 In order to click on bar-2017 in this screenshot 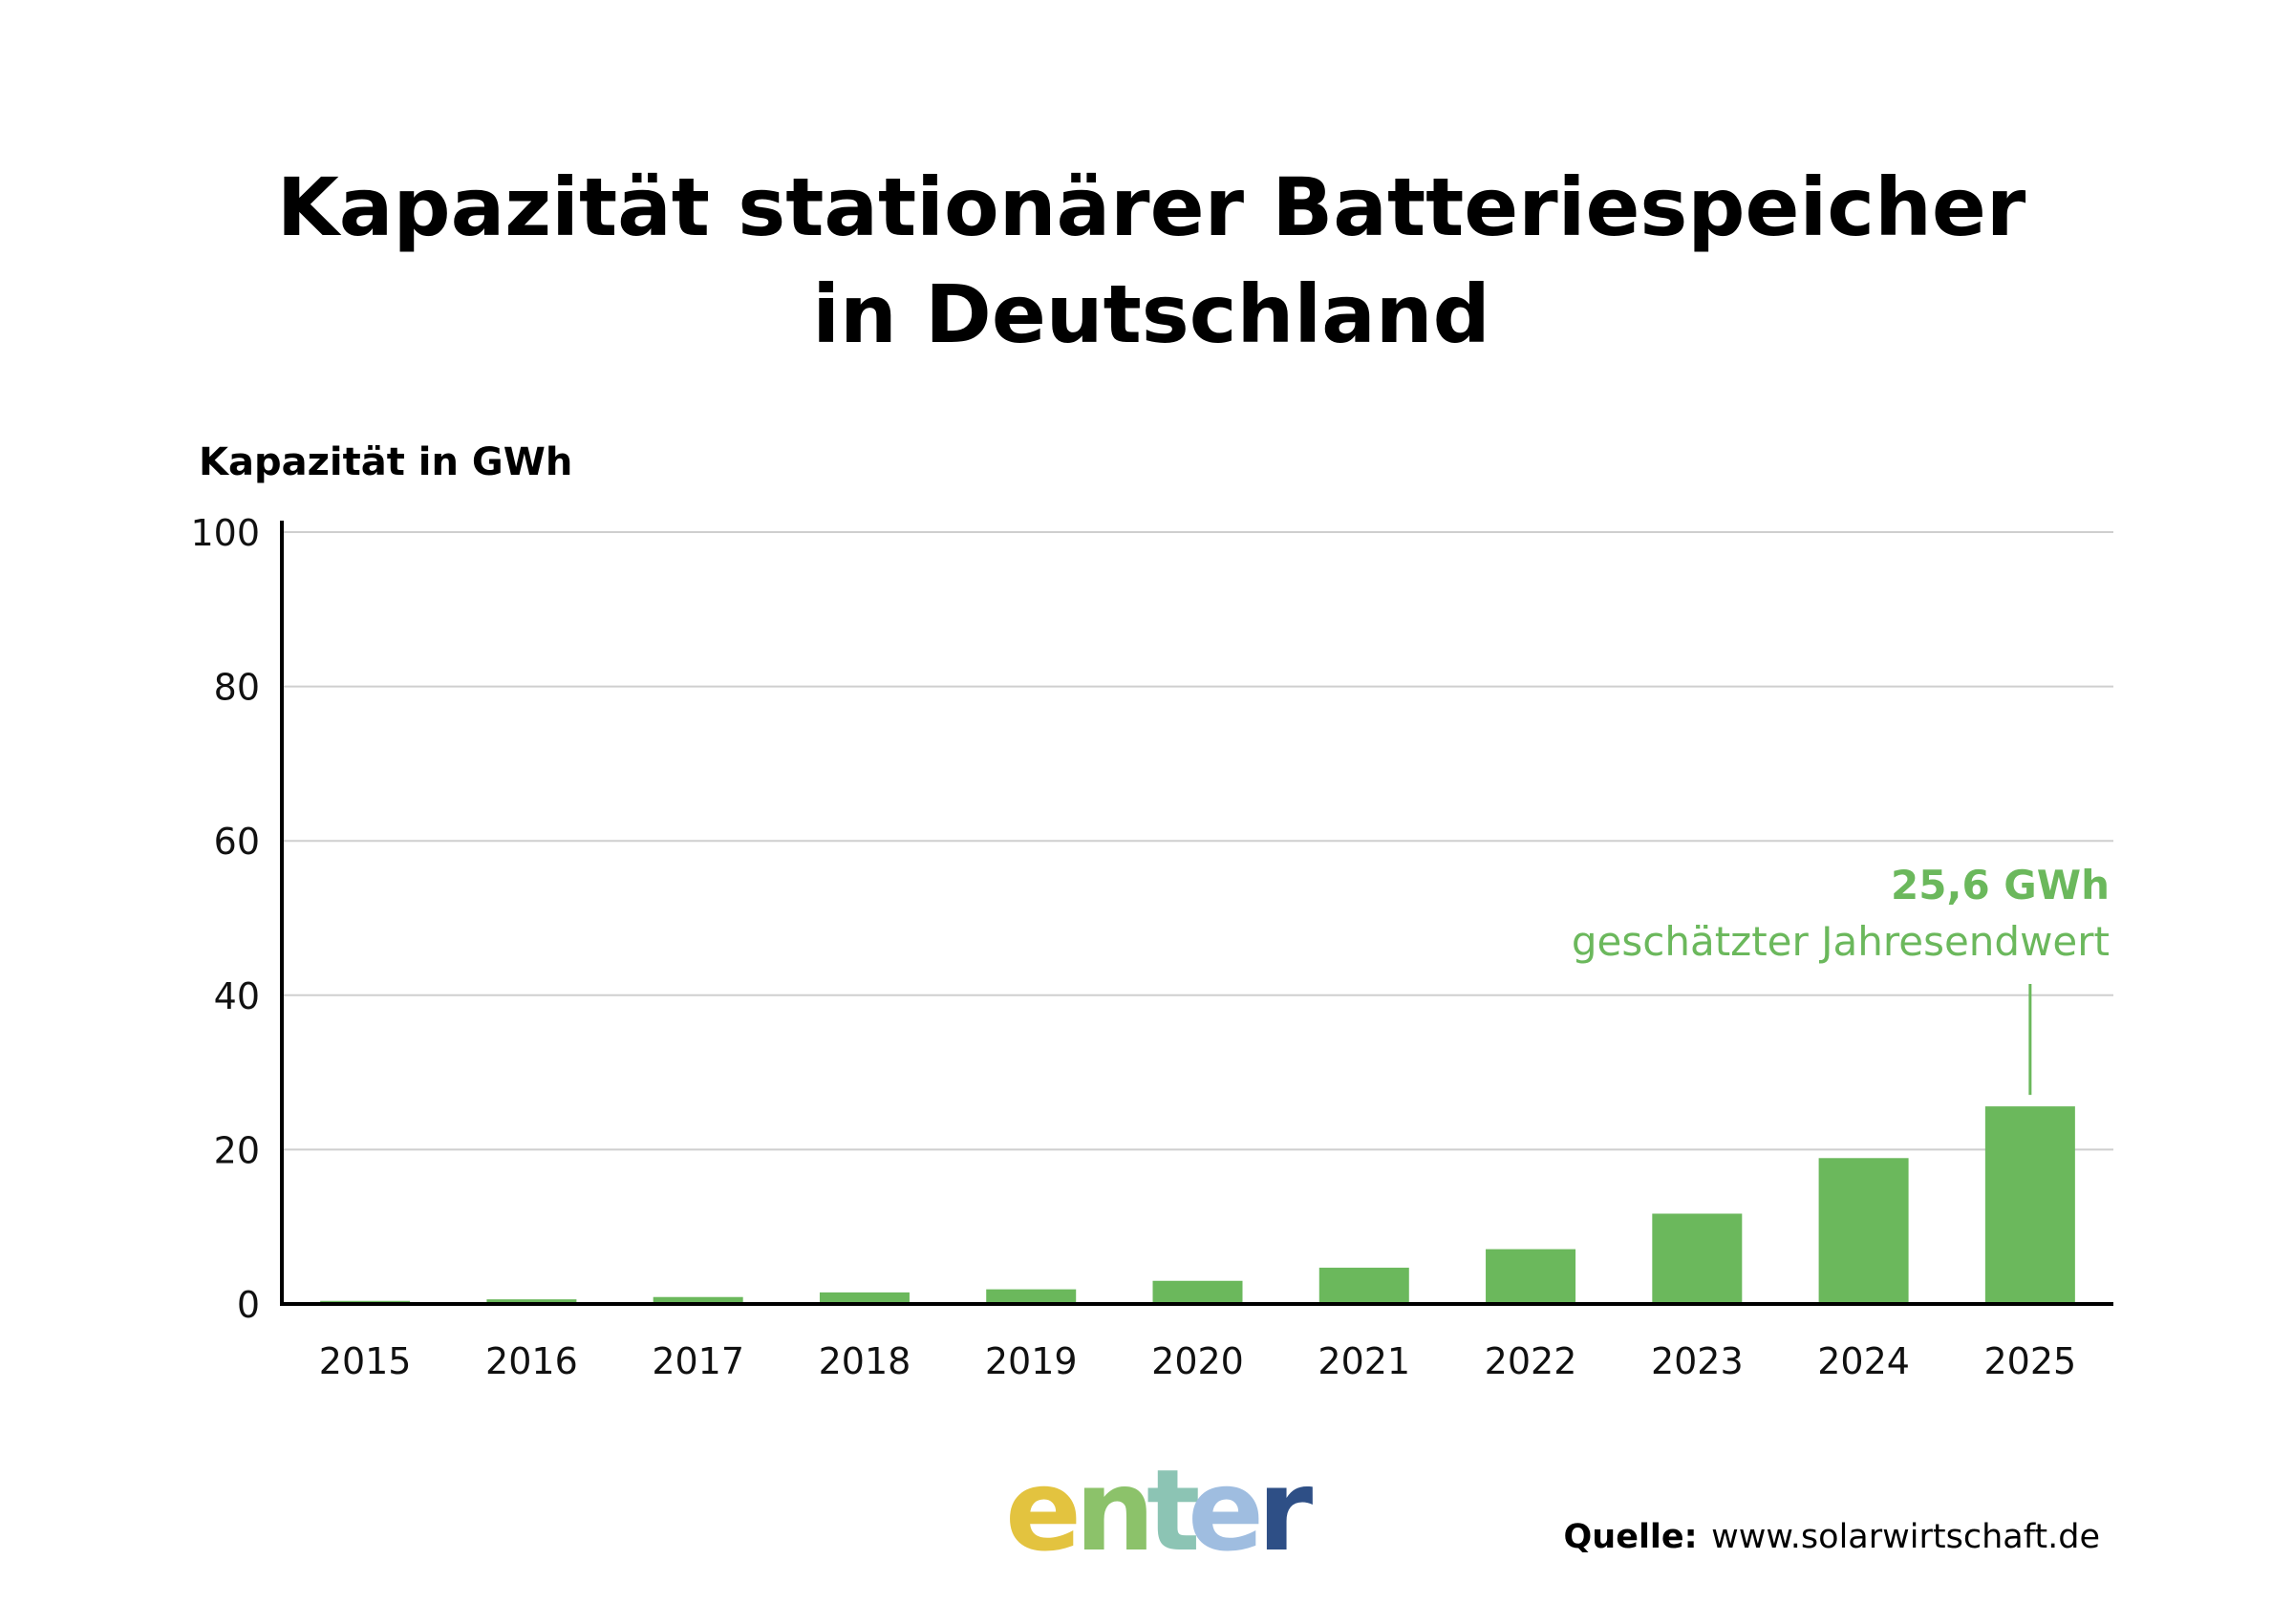, I will do `click(698, 1300)`.